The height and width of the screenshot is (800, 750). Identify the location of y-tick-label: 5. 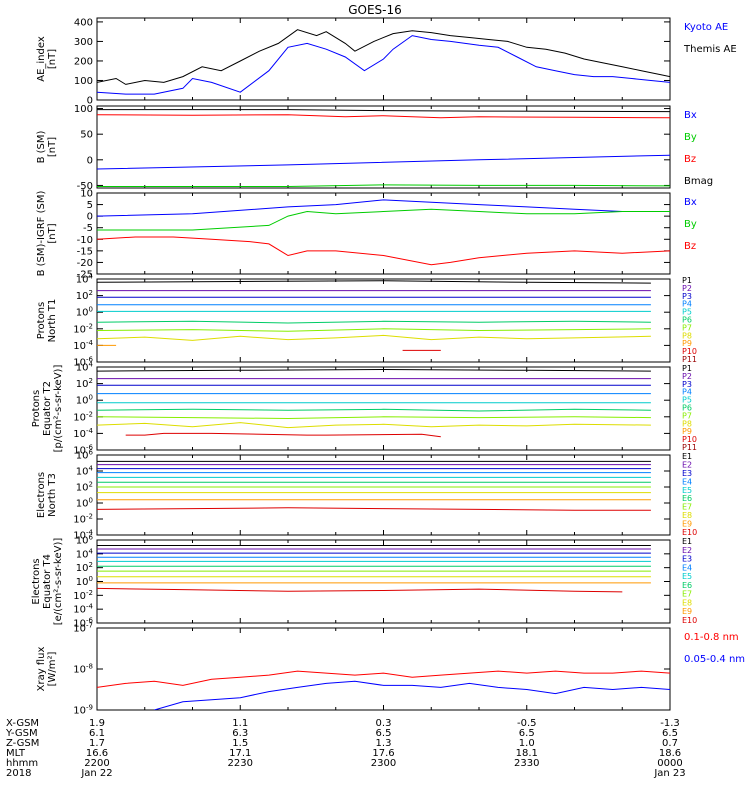
(90, 205).